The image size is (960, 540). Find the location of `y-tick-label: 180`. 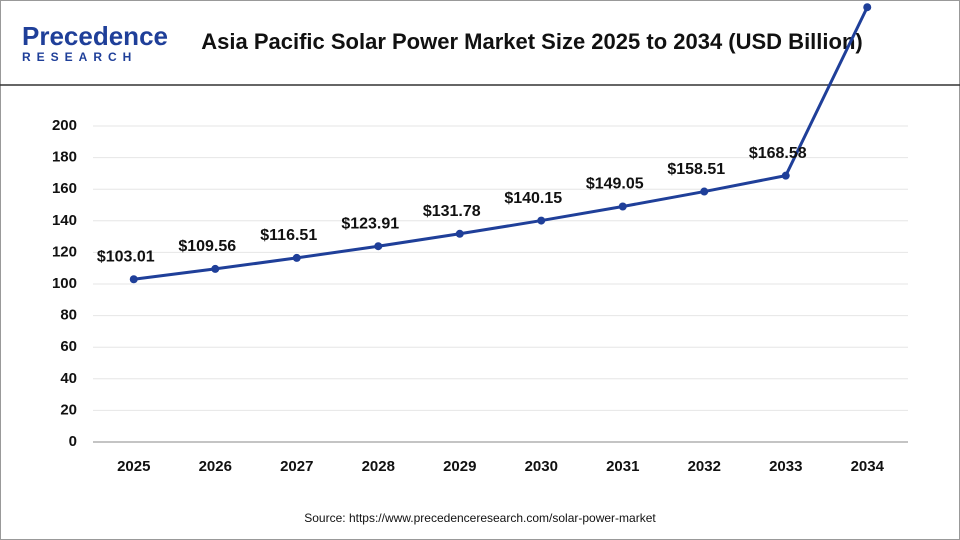

y-tick-label: 180 is located at coordinates (64, 157).